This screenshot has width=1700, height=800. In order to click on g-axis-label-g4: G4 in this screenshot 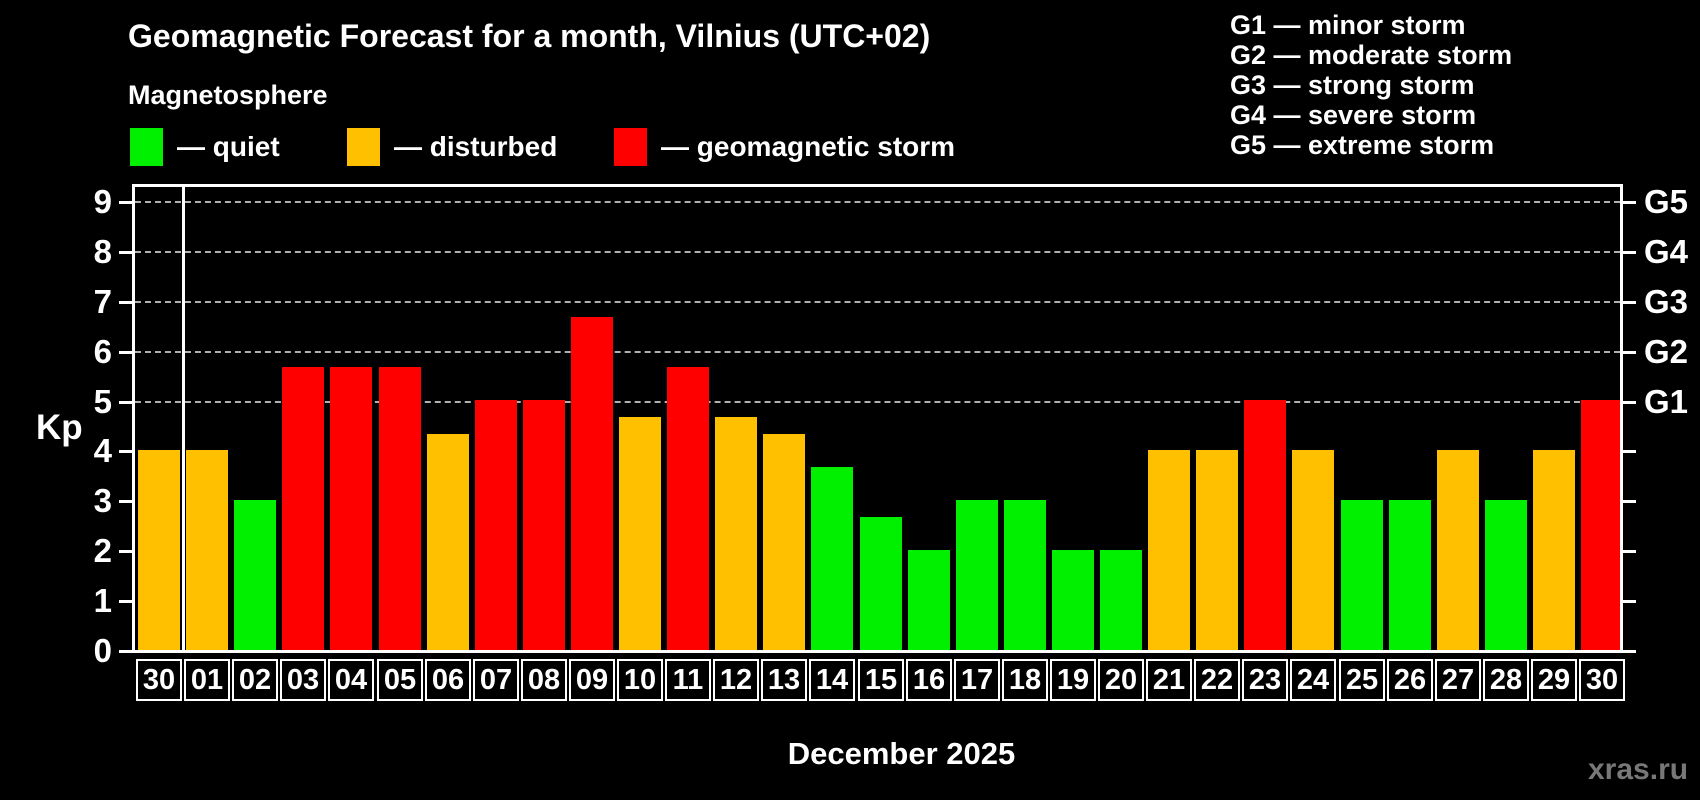, I will do `click(1666, 251)`.